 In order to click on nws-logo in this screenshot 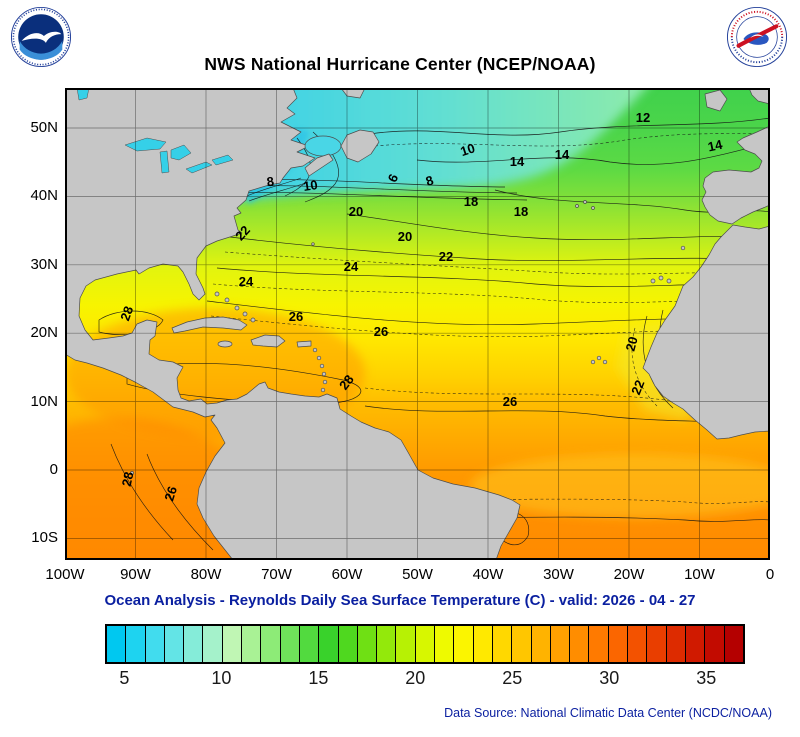, I will do `click(757, 37)`.